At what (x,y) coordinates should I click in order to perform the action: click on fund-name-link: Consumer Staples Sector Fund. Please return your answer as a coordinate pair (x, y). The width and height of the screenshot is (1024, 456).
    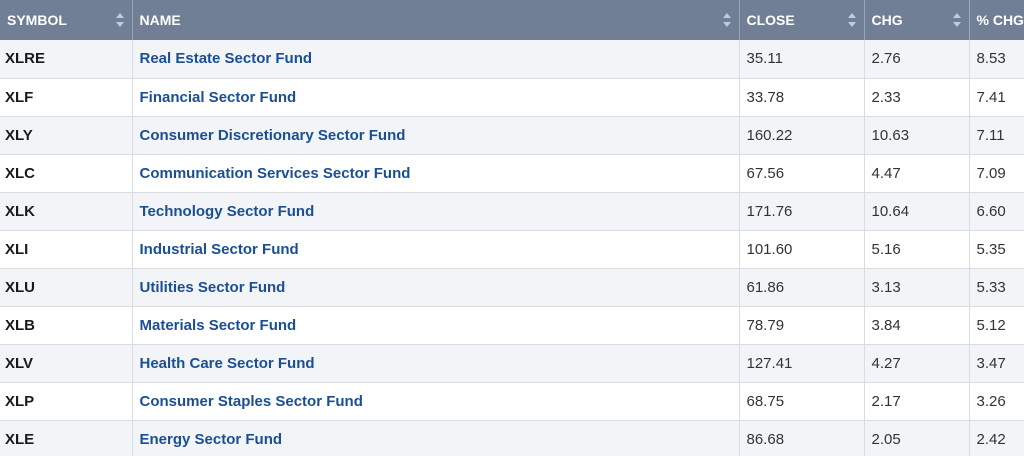
    Looking at the image, I should click on (251, 401).